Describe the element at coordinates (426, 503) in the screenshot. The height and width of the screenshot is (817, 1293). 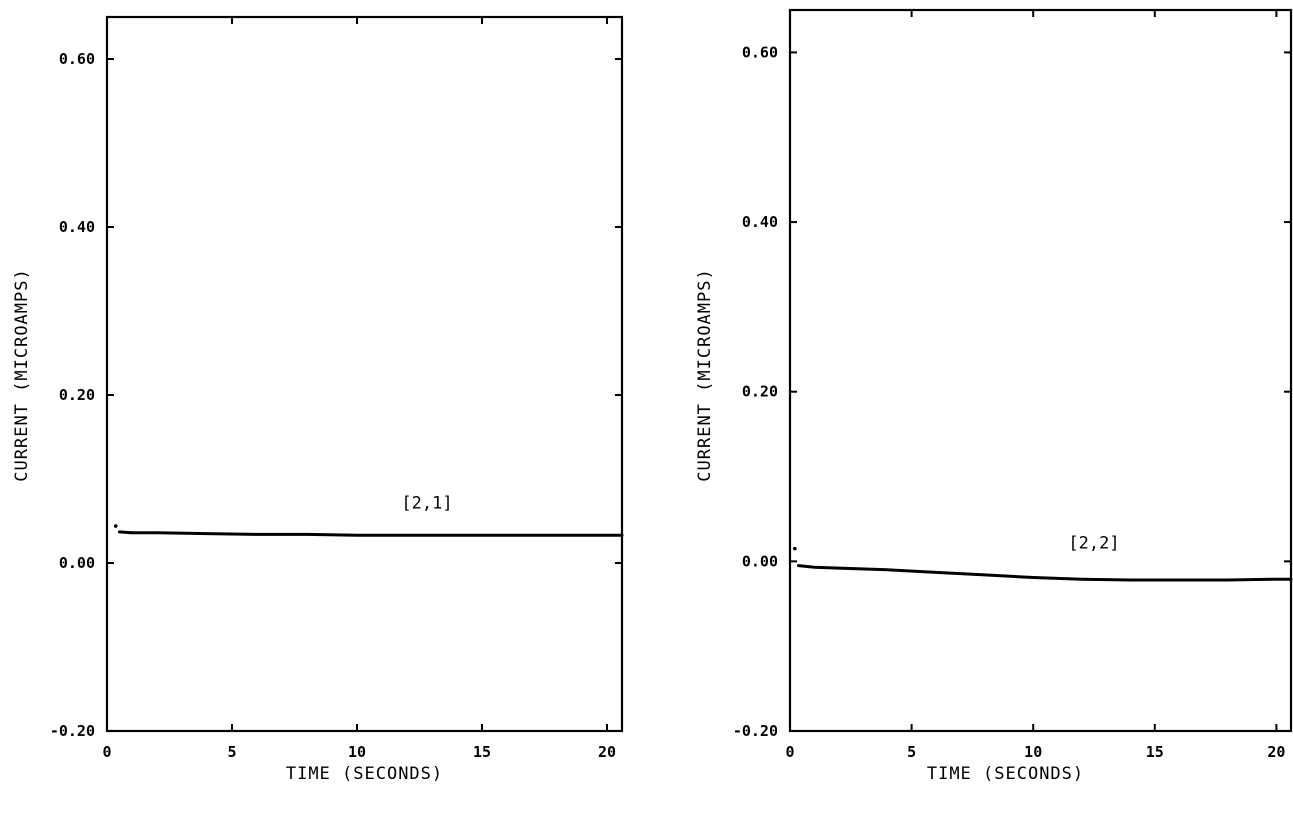
I see `curve-annotation: [2,1]` at that location.